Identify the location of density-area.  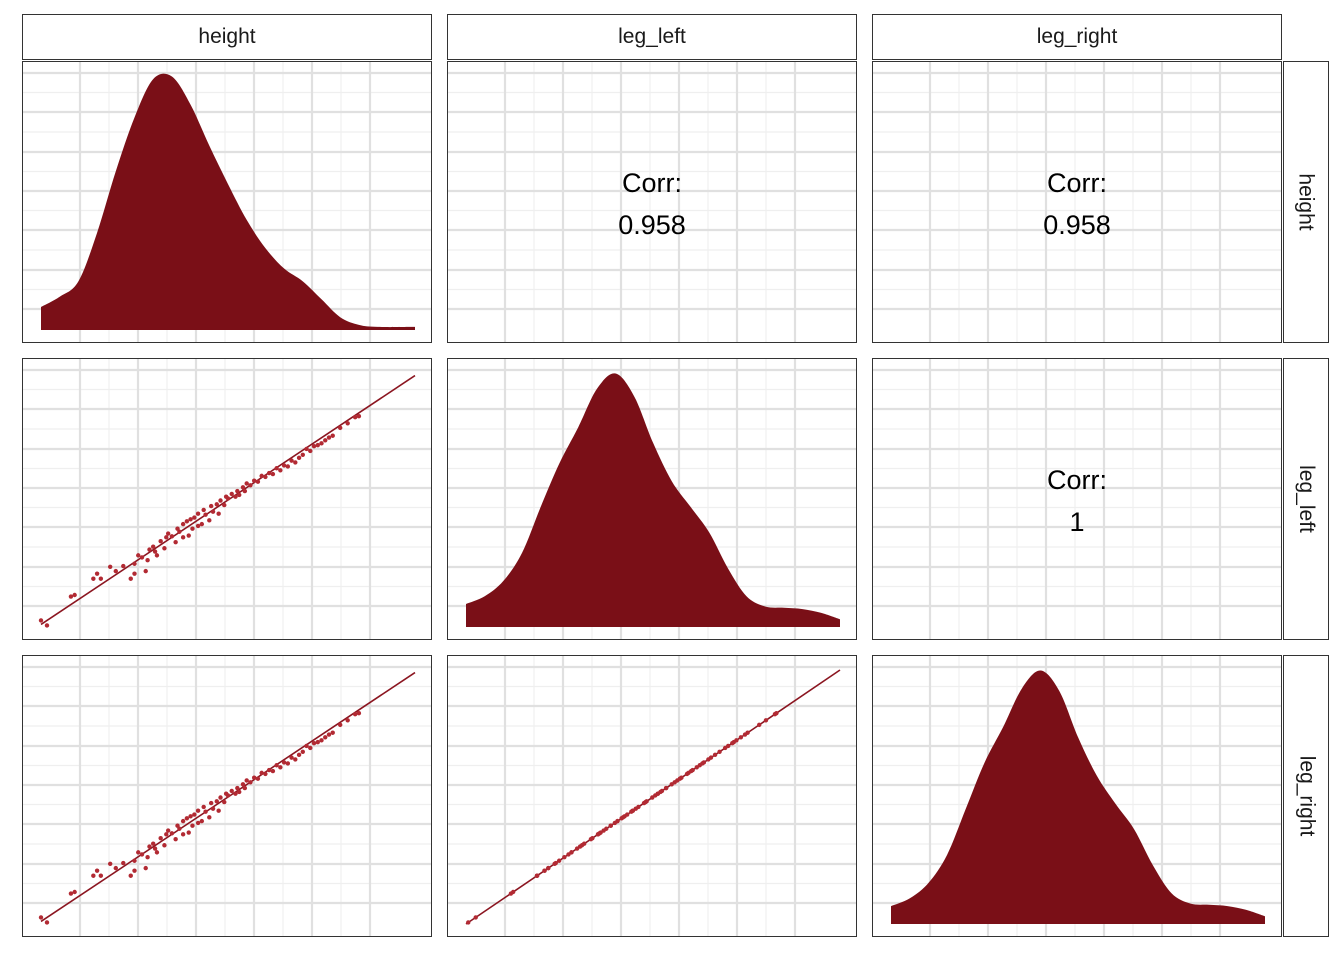
(228, 201).